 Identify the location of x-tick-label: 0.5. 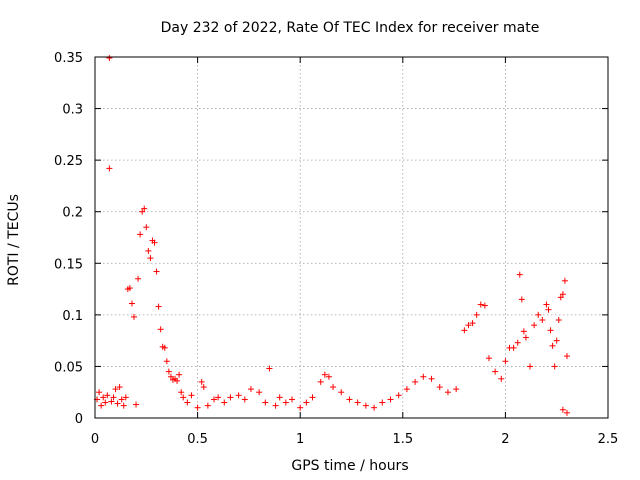
(197, 439).